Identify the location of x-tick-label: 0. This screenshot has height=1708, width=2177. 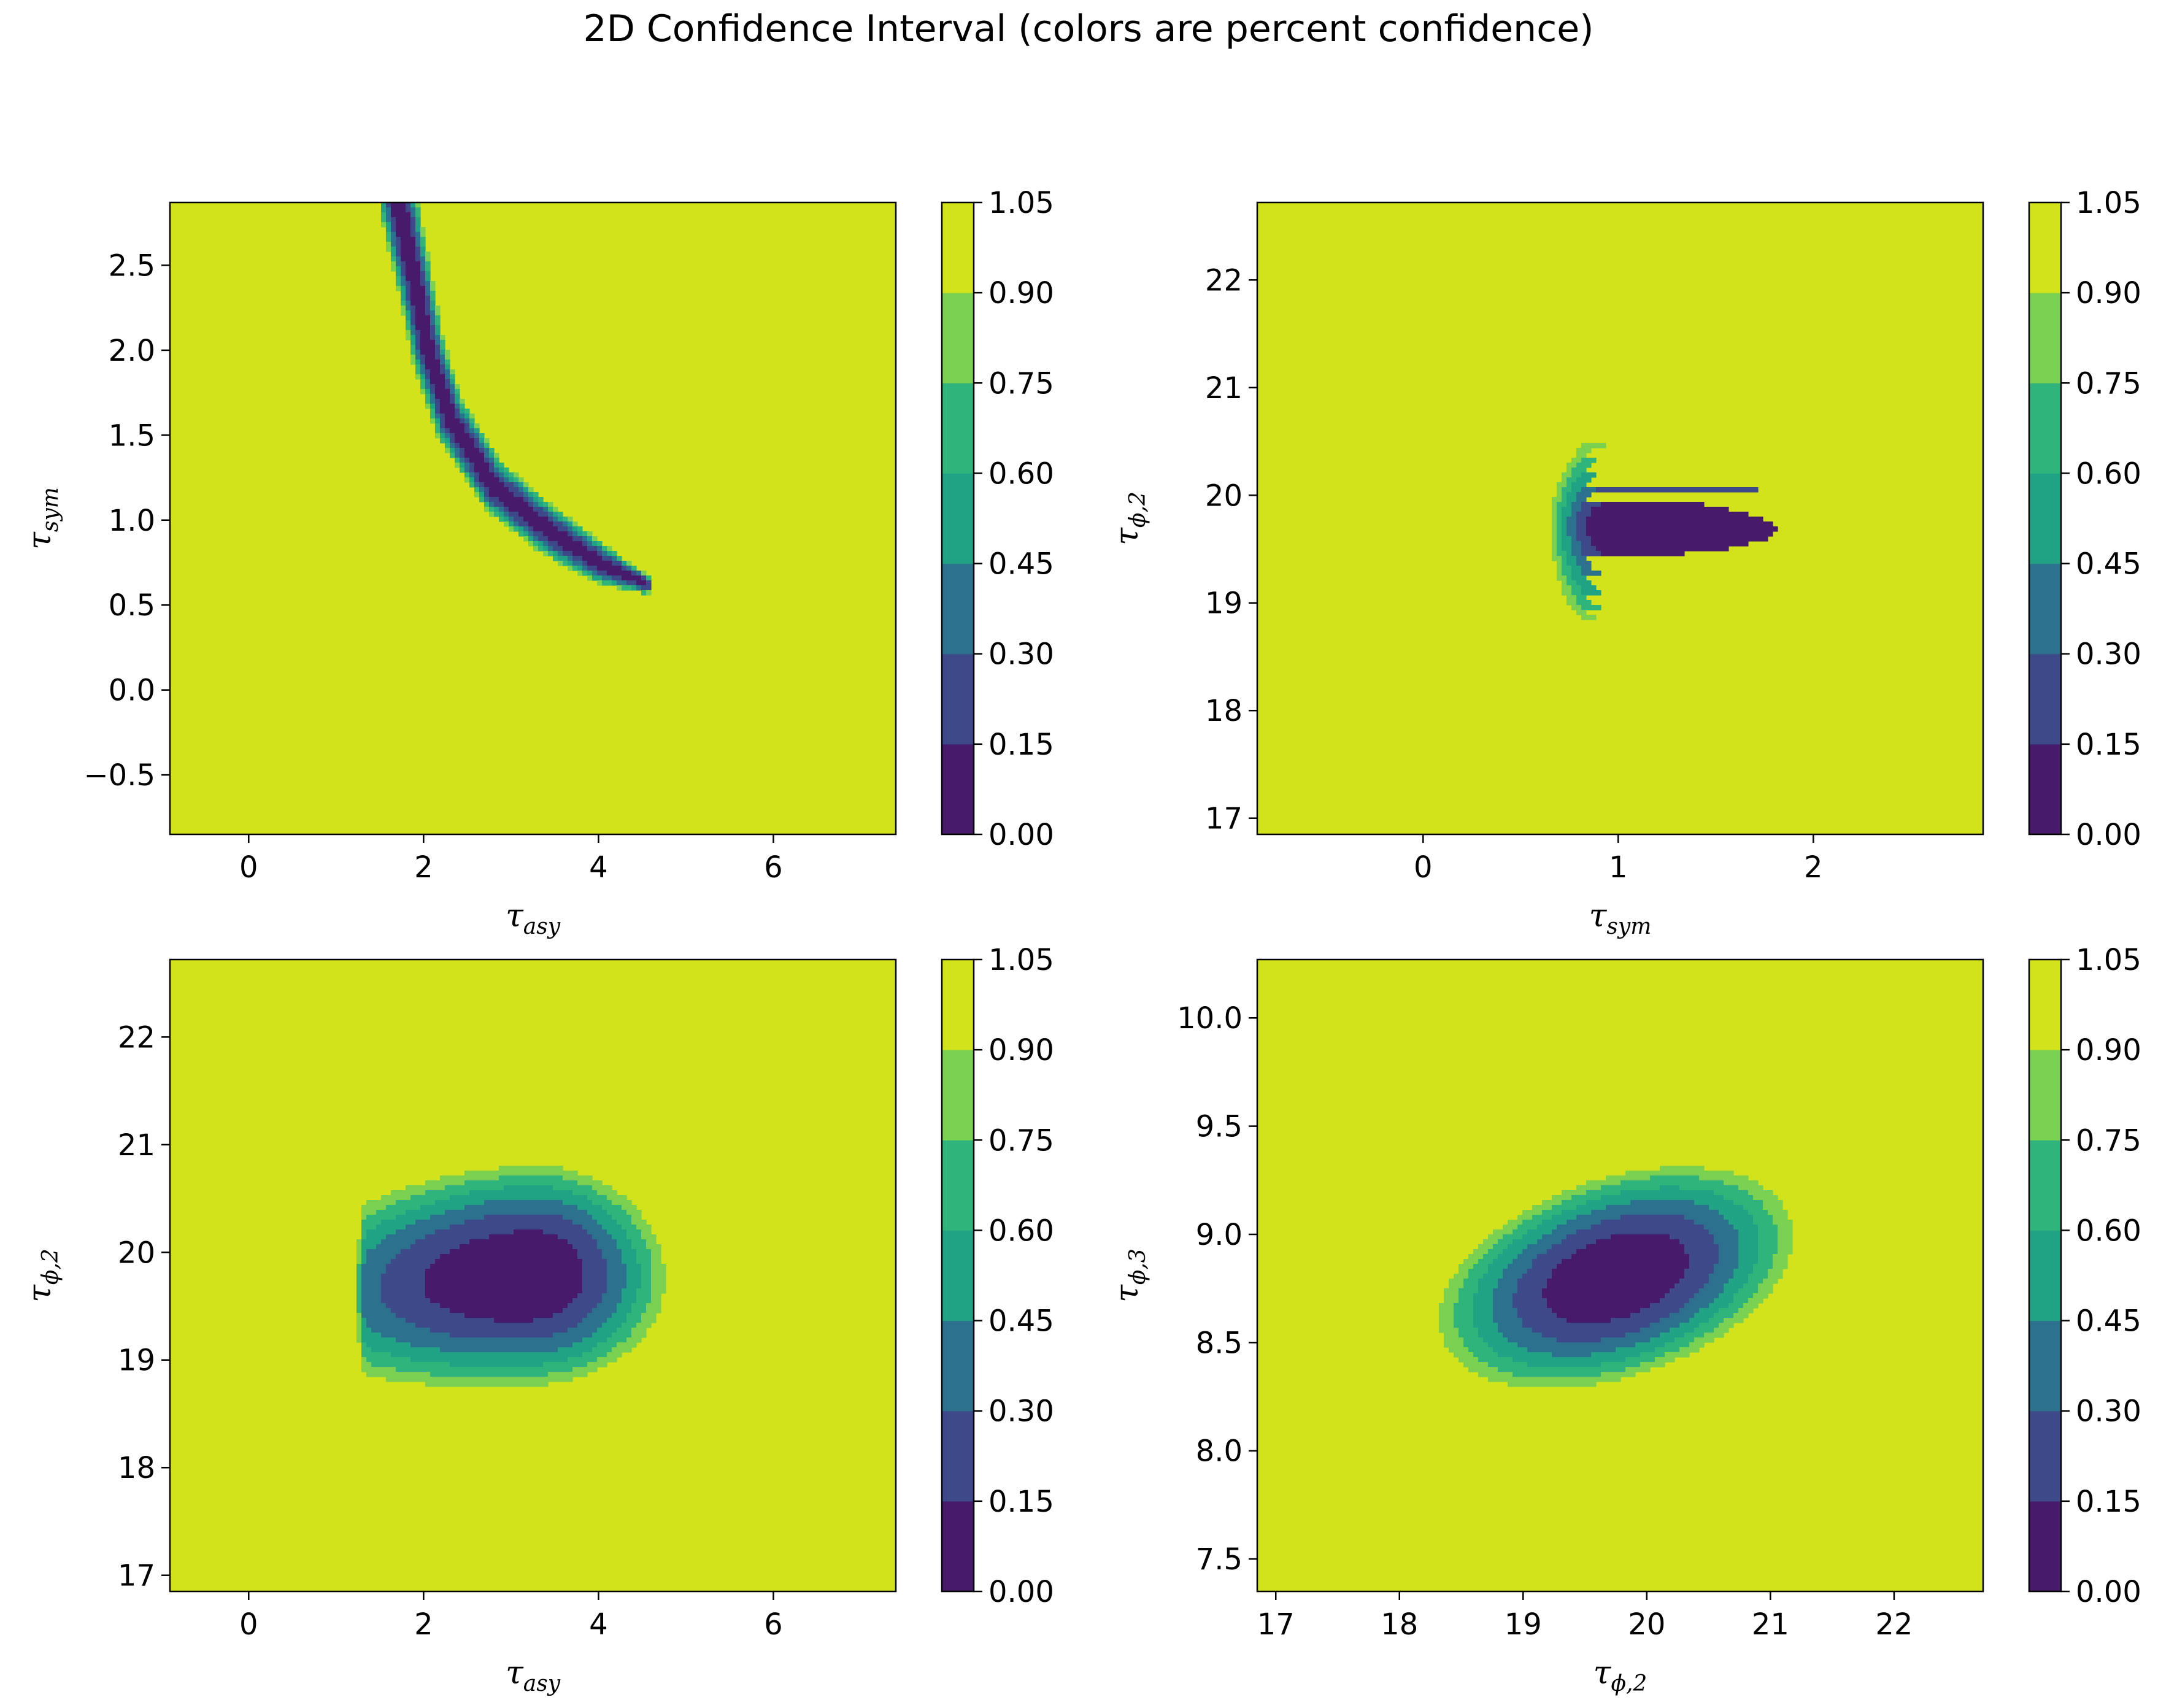
(248, 868).